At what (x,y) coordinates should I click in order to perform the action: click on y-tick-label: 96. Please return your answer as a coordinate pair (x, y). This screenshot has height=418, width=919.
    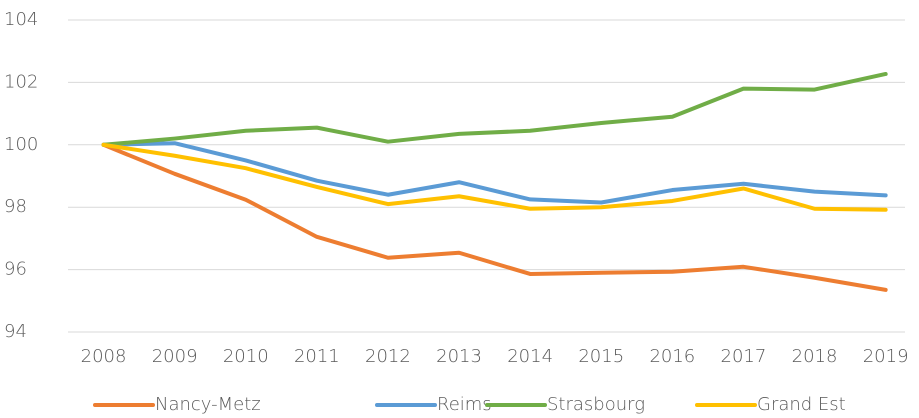
    Looking at the image, I should click on (15, 269).